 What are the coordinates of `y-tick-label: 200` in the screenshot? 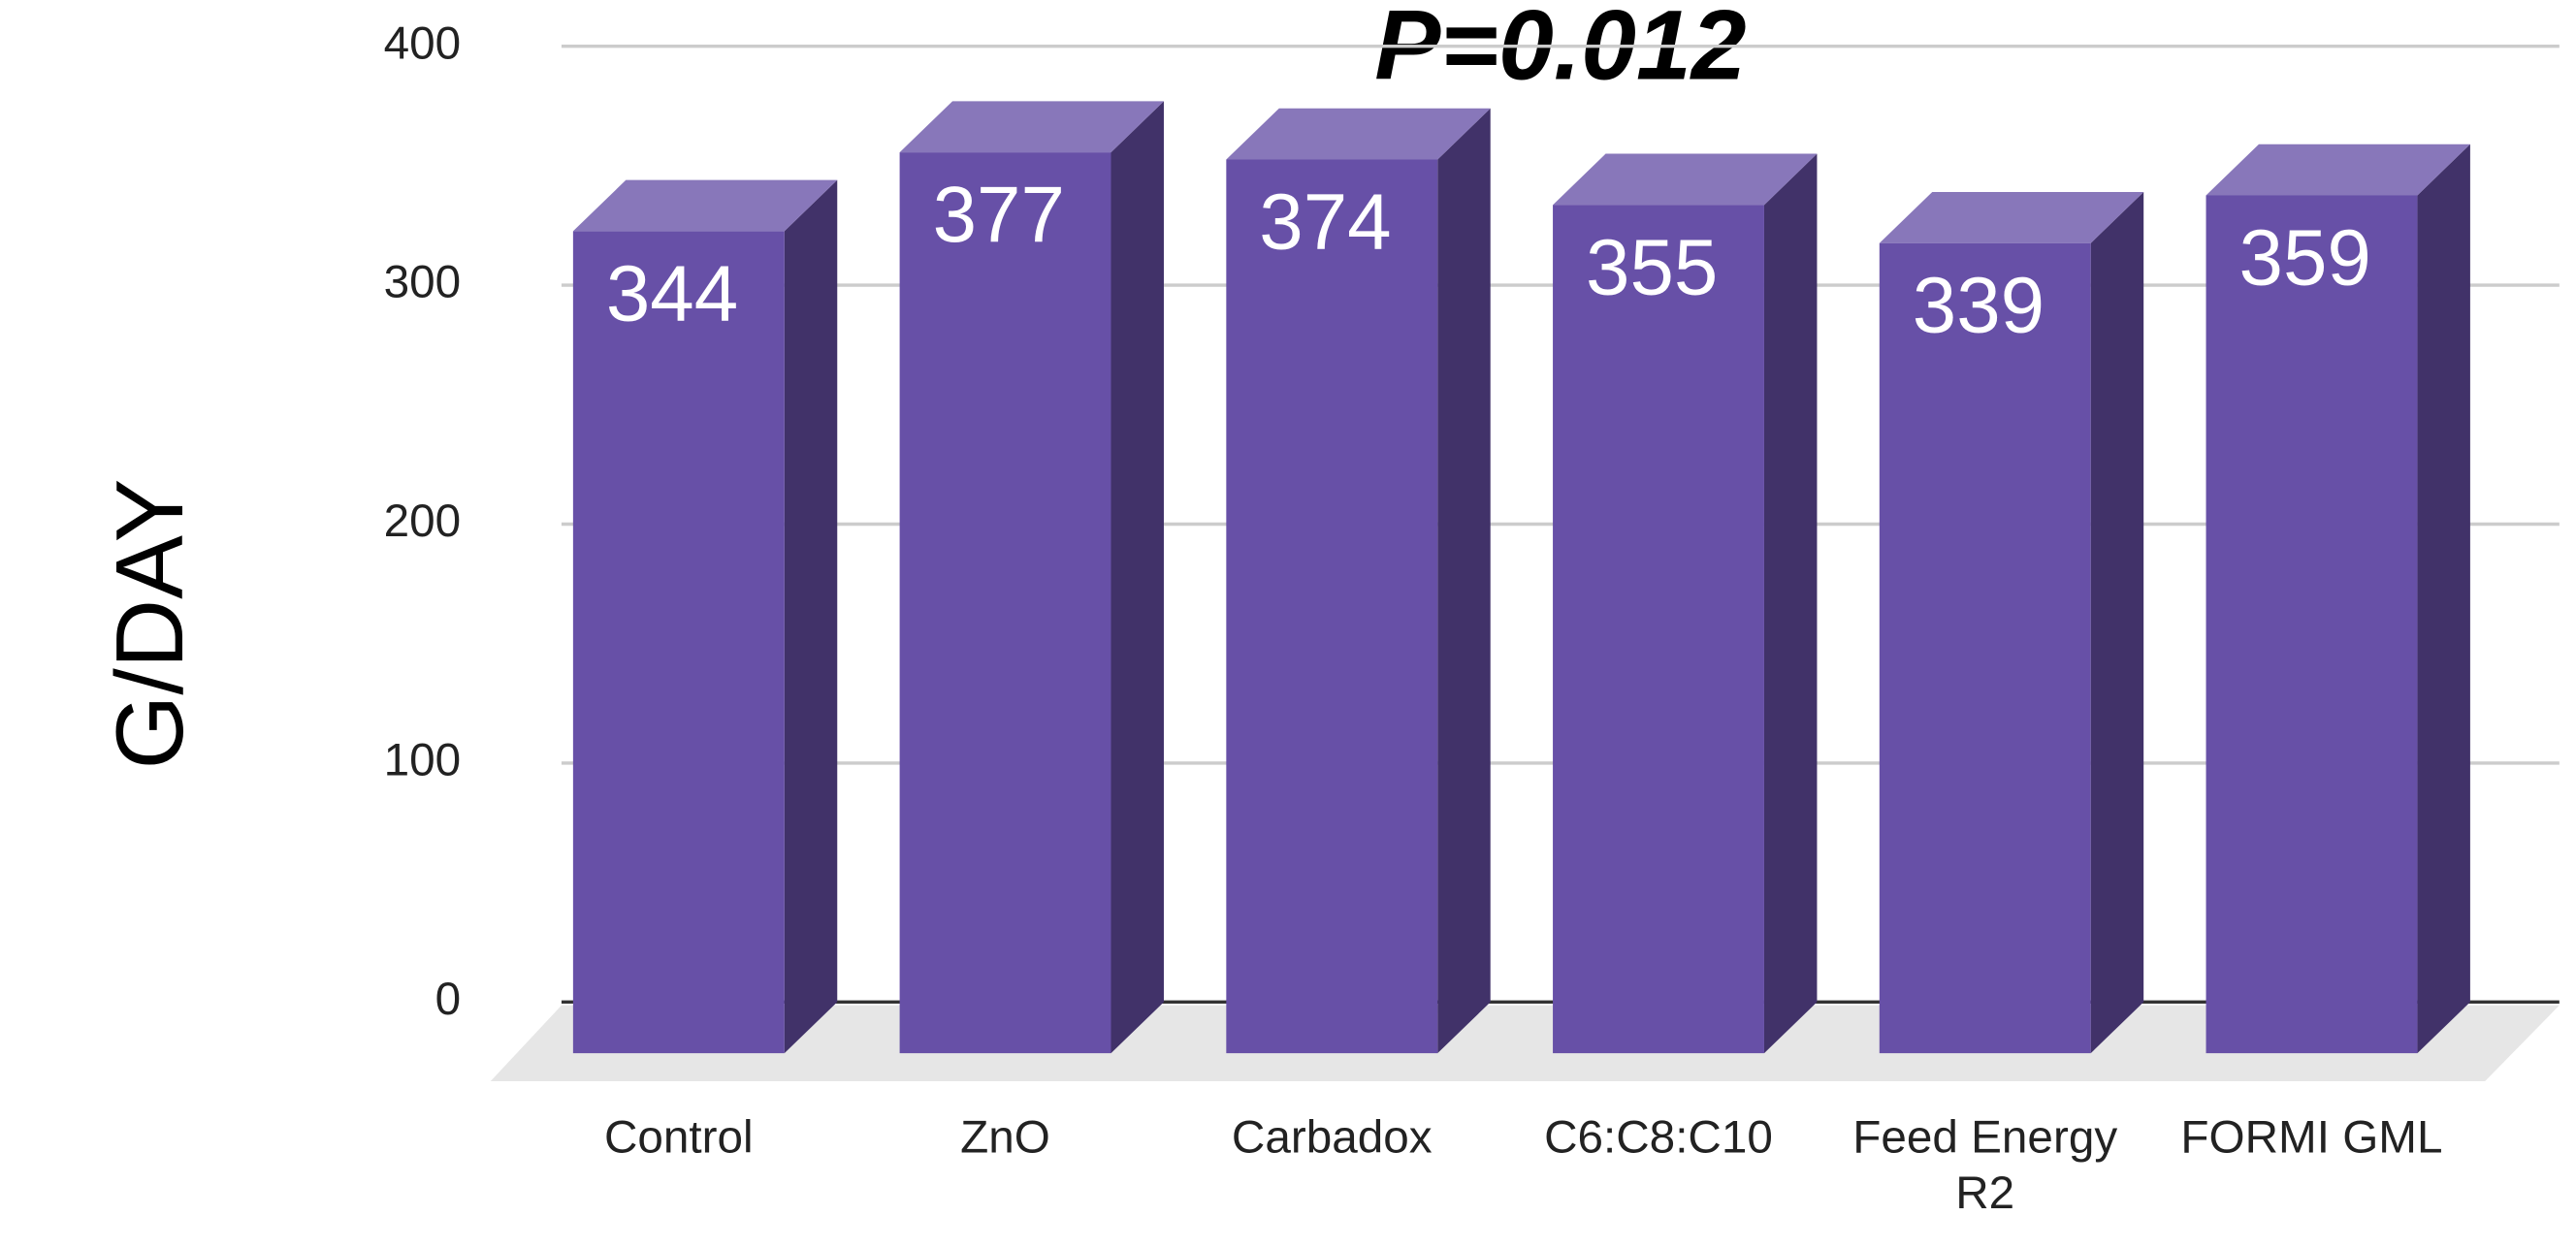 It's located at (423, 521).